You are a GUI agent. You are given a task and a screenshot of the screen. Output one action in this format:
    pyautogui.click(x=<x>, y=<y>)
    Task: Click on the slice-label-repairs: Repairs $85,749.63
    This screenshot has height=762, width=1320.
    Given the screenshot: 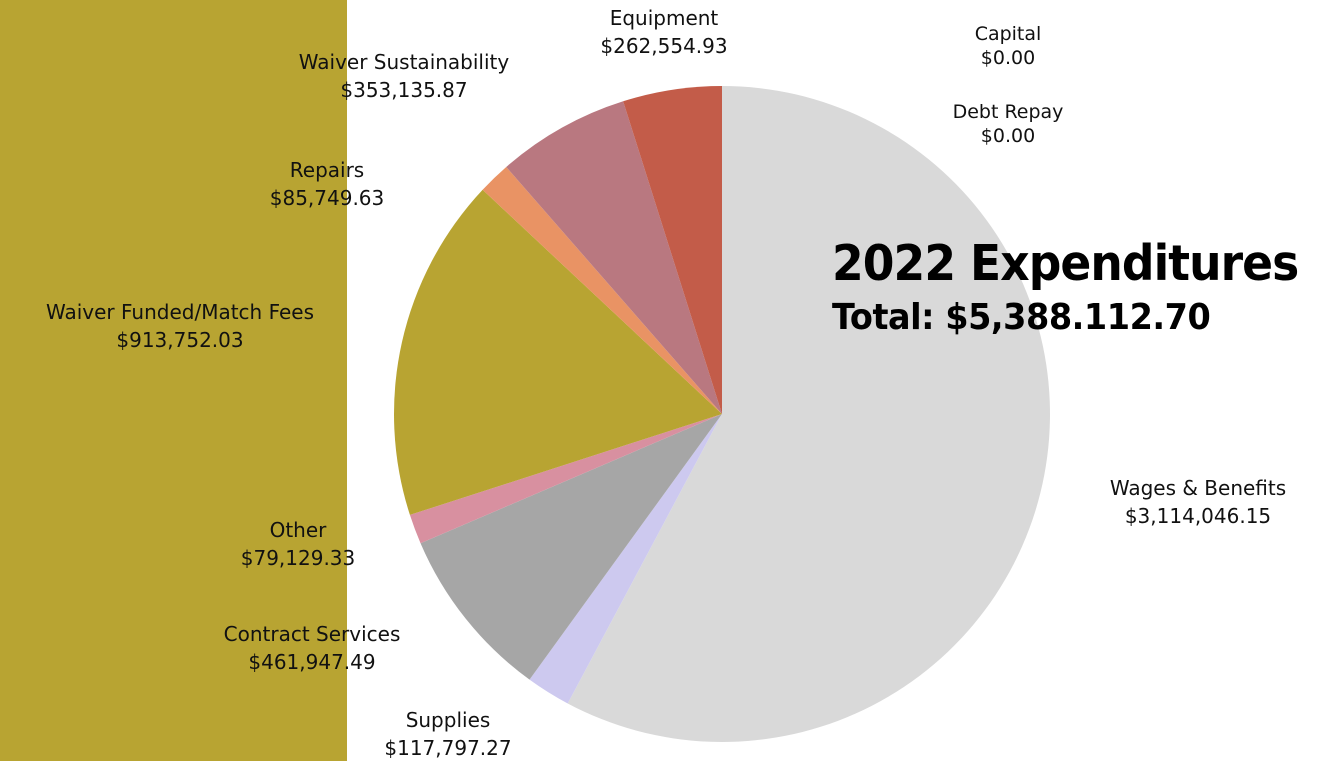 What is the action you would take?
    pyautogui.click(x=327, y=184)
    